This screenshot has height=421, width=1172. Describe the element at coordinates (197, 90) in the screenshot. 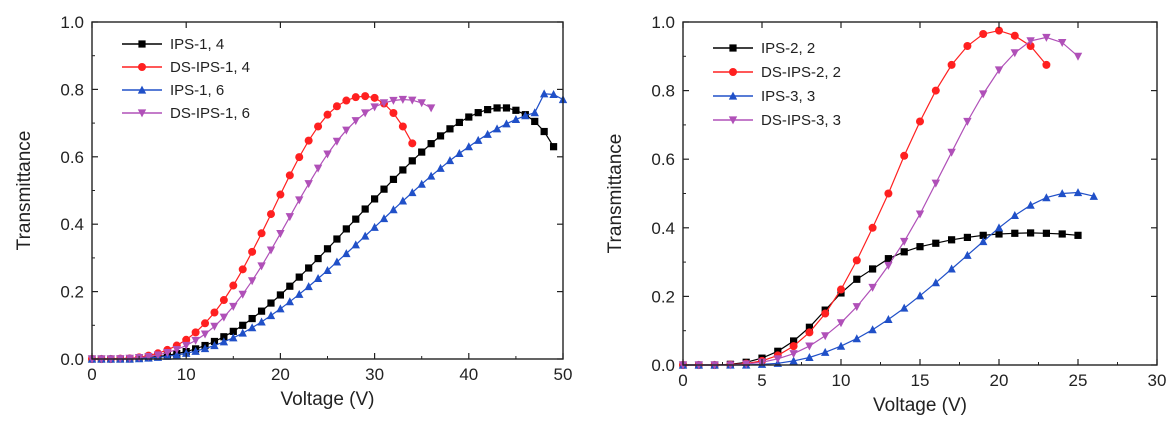

I see `legend-label: IPS-1, 6` at that location.